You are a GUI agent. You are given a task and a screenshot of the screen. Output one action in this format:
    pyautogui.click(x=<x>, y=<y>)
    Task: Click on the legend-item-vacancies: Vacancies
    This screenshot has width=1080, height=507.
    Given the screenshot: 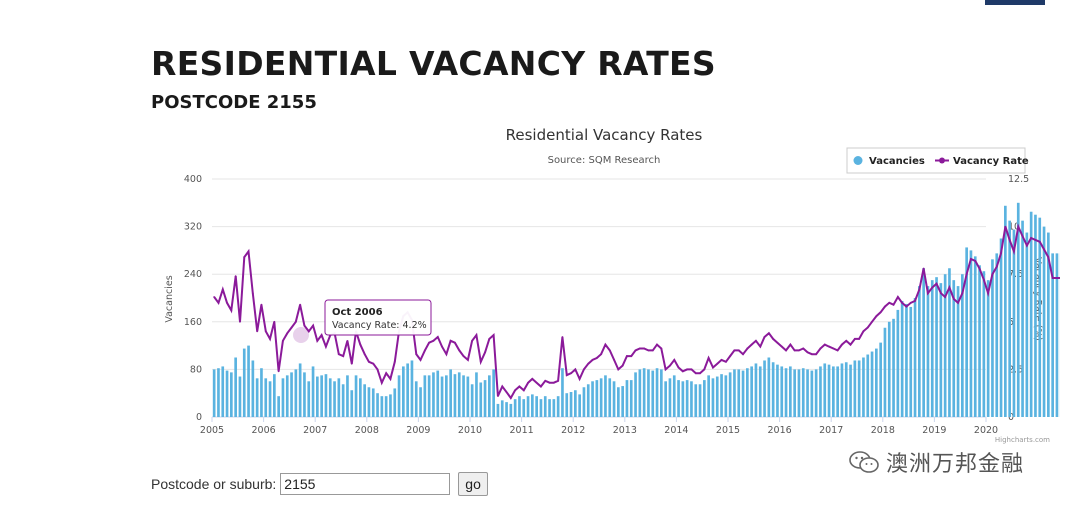 What is the action you would take?
    pyautogui.click(x=889, y=161)
    